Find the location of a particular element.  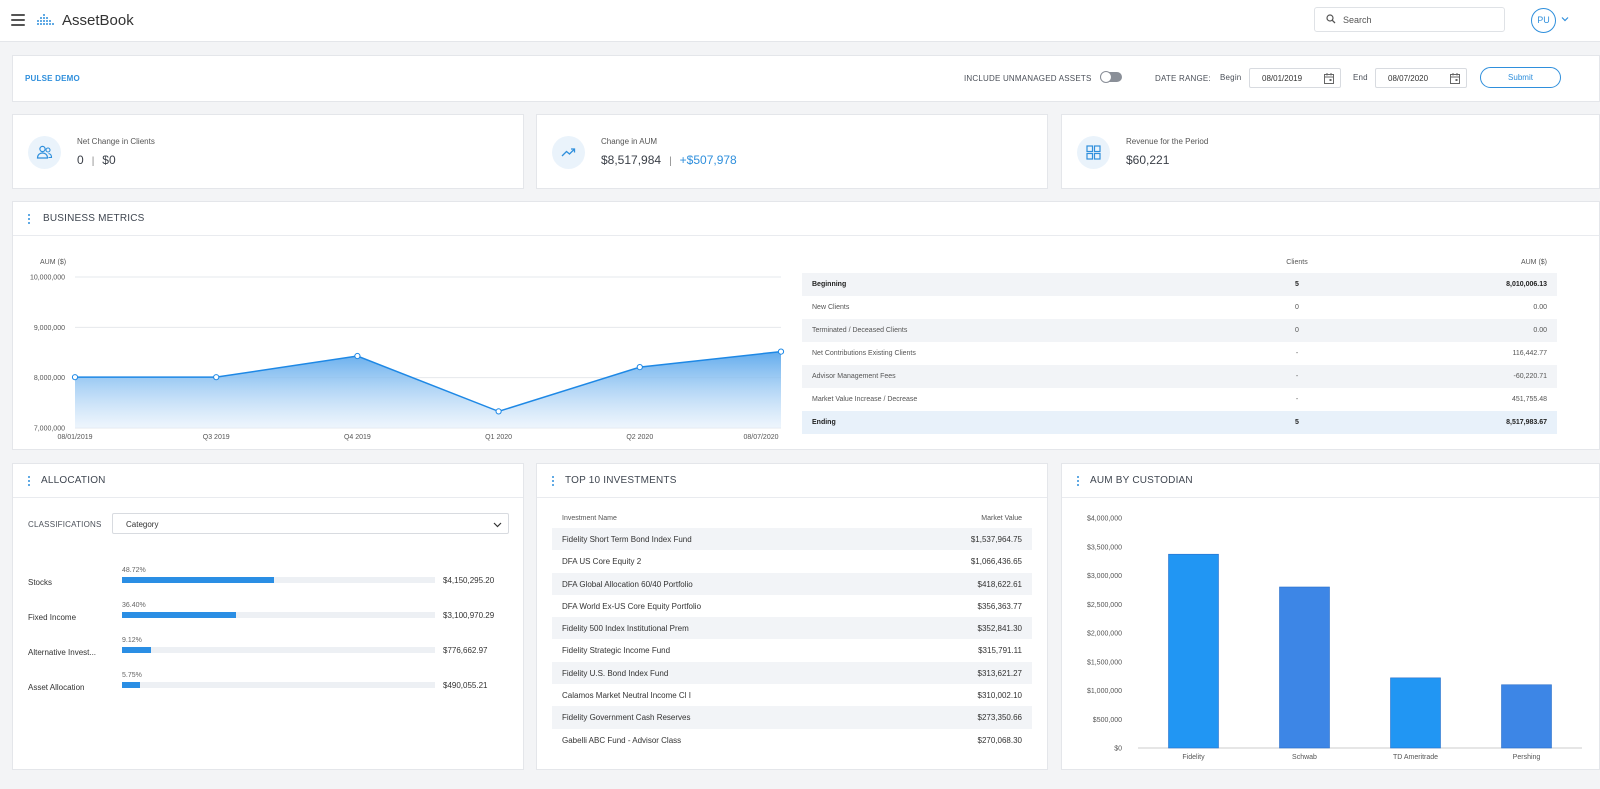

include-unmanaged-label: INCLUDE UNMANAGED ASSETS is located at coordinates (1028, 78).